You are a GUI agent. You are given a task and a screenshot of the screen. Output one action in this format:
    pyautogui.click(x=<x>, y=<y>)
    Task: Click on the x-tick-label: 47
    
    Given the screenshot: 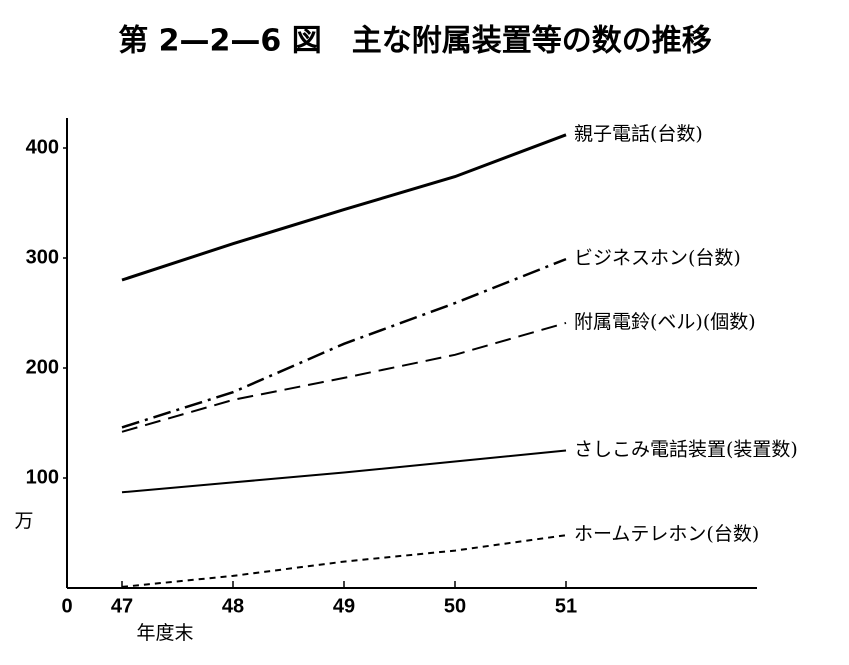 What is the action you would take?
    pyautogui.click(x=122, y=606)
    